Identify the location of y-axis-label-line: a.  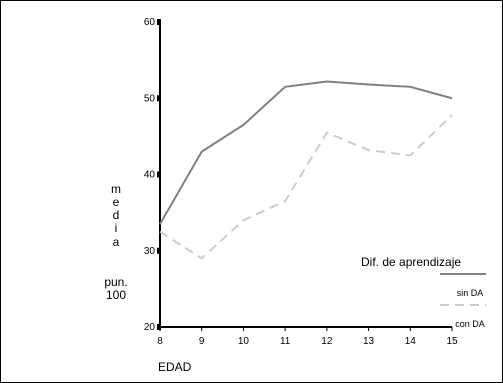
(116, 242).